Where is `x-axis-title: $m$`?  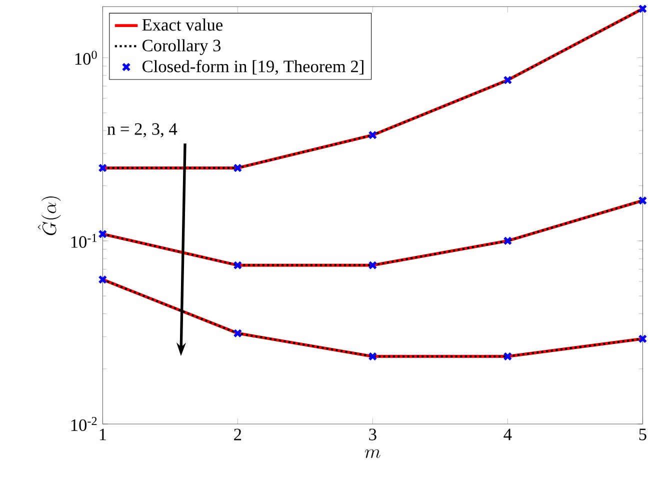
x-axis-title: $m$ is located at coordinates (372, 453).